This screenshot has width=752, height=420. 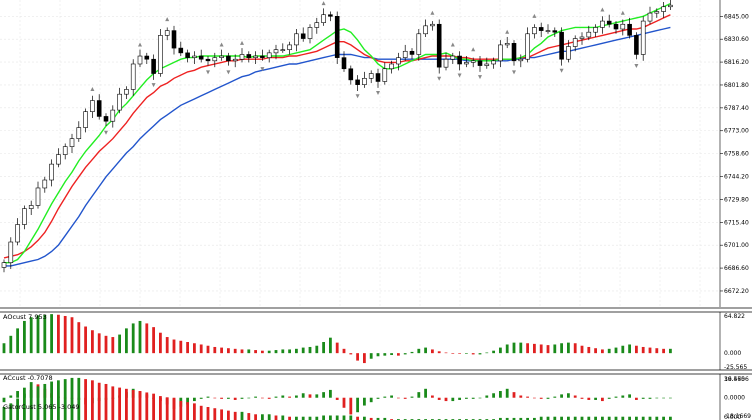 What do you see at coordinates (734, 316) in the screenshot?
I see `aocust-tick-label: 64.822` at bounding box center [734, 316].